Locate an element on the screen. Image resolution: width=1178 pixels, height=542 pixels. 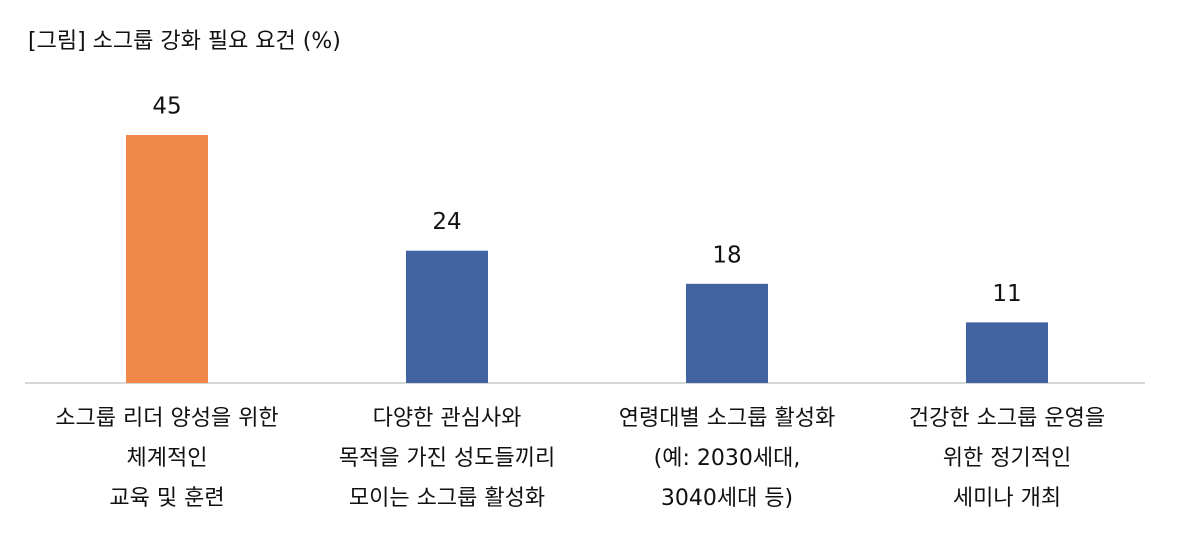
x-tick-label: 교육 및 훈련 is located at coordinates (166, 498).